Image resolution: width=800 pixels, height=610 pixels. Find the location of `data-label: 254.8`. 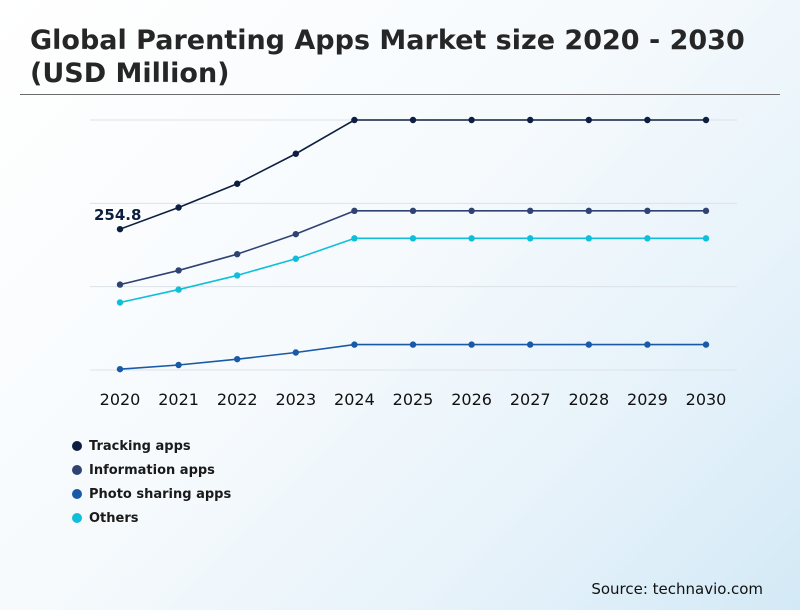

data-label: 254.8 is located at coordinates (117, 215).